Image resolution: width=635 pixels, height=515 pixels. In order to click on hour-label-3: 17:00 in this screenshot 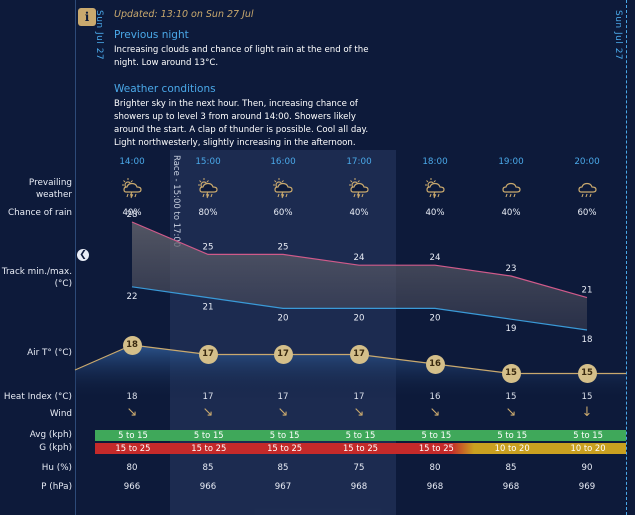, I will do `click(359, 162)`.